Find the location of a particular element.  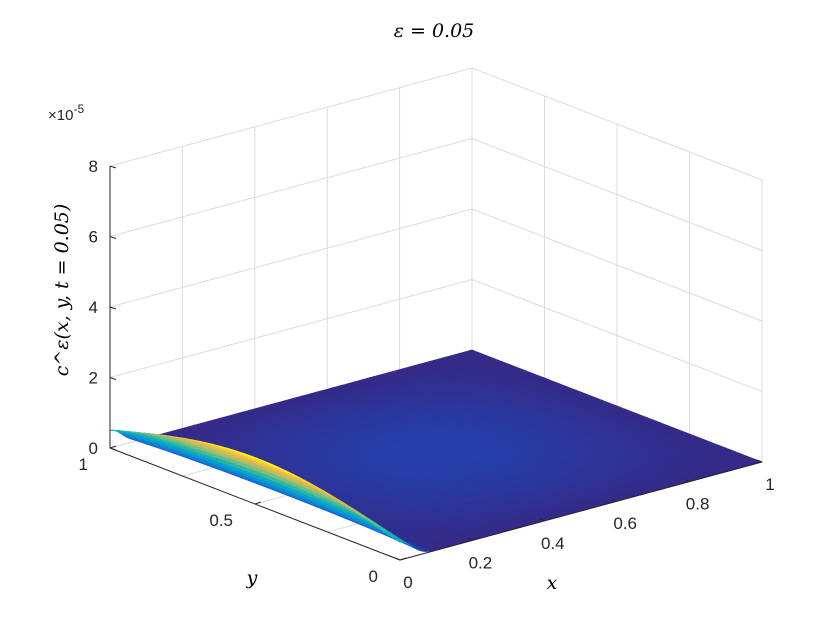

z-multiplier-exponent: -5 is located at coordinates (78, 109).